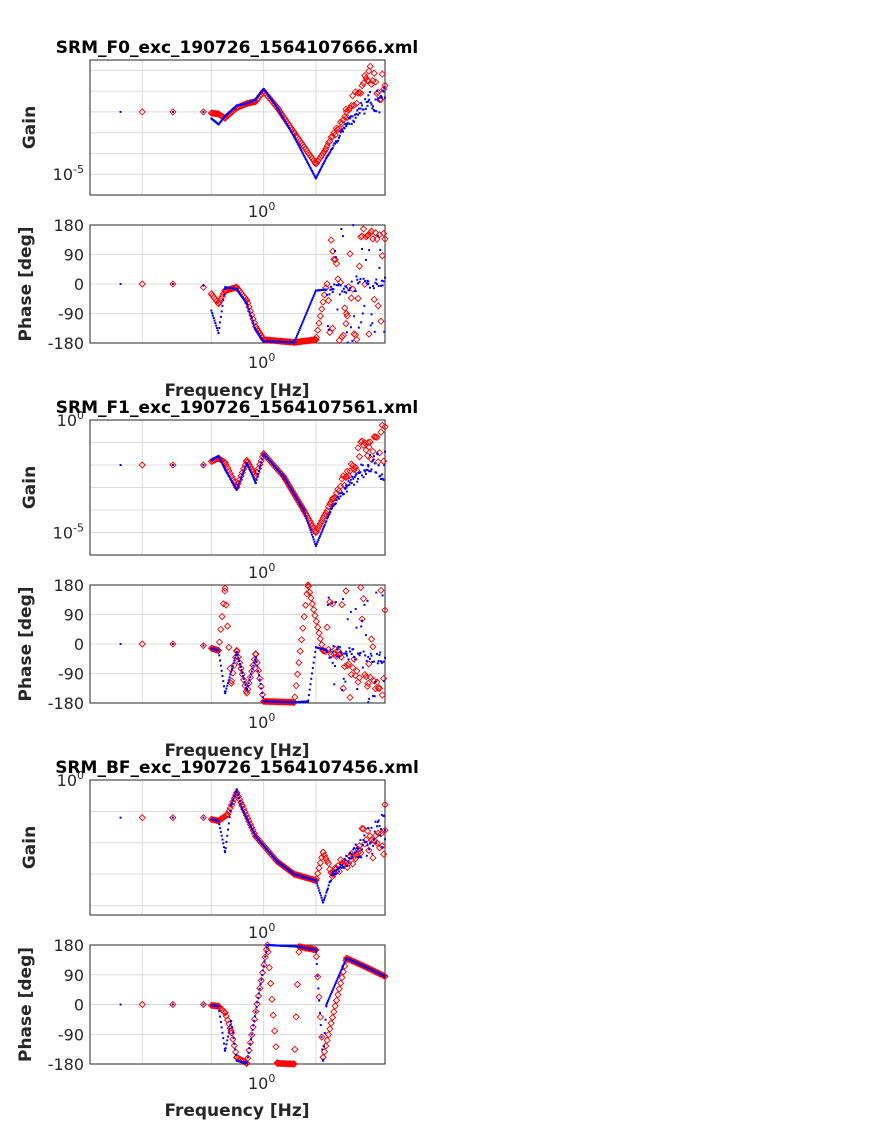 This screenshot has width=886, height=1122. I want to click on phase-tick-label: 90, so click(74, 255).